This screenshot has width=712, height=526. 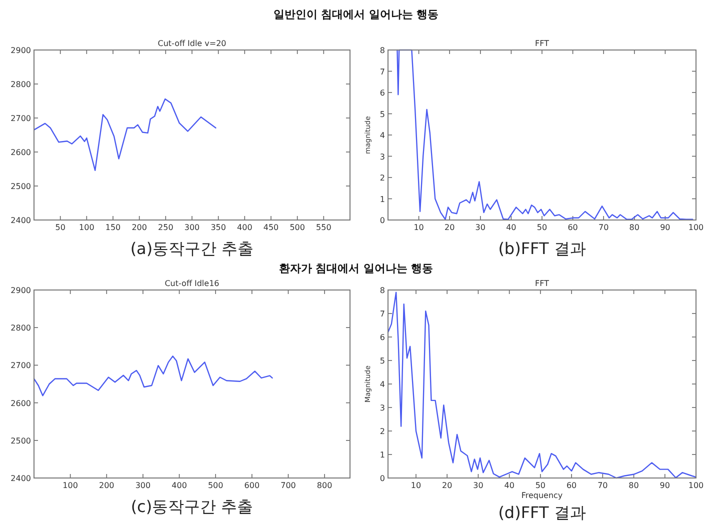 I want to click on text: 환자가 침대에서 일어나는 행동, so click(x=356, y=268).